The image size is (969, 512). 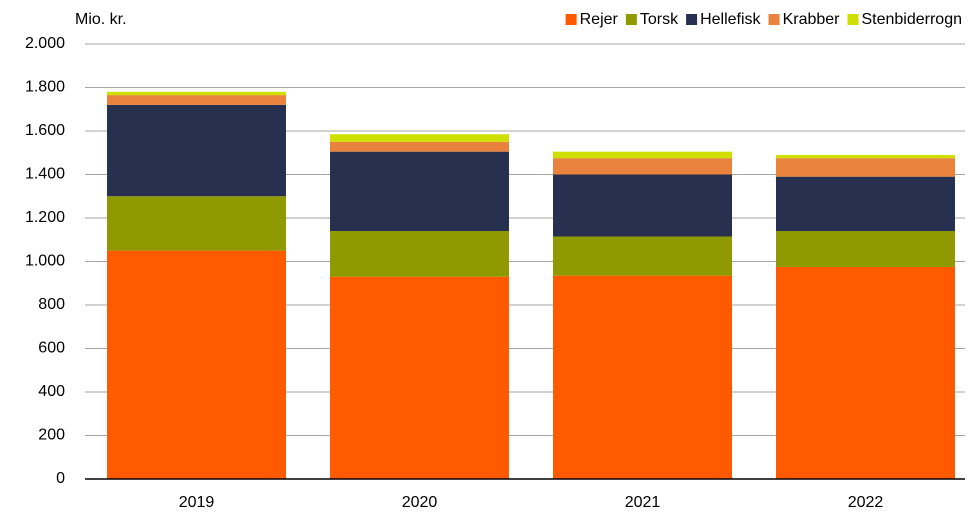 I want to click on y-tick-label: 1.200, so click(x=45, y=217).